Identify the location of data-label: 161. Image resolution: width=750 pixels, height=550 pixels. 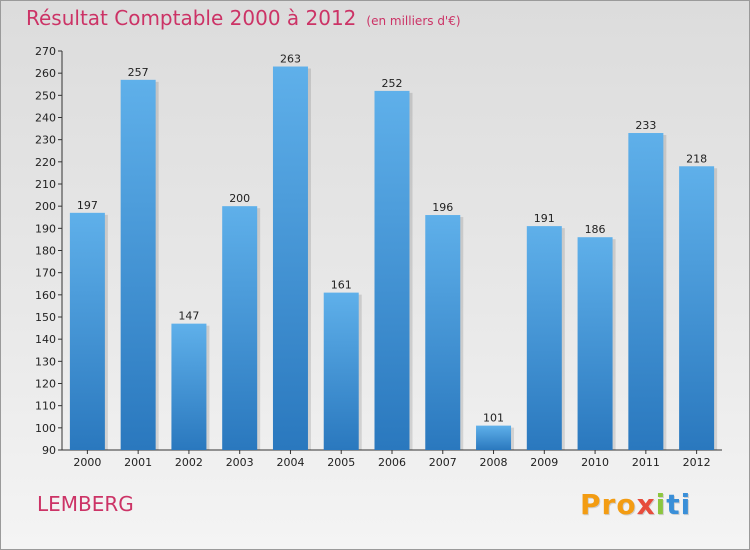
(341, 285).